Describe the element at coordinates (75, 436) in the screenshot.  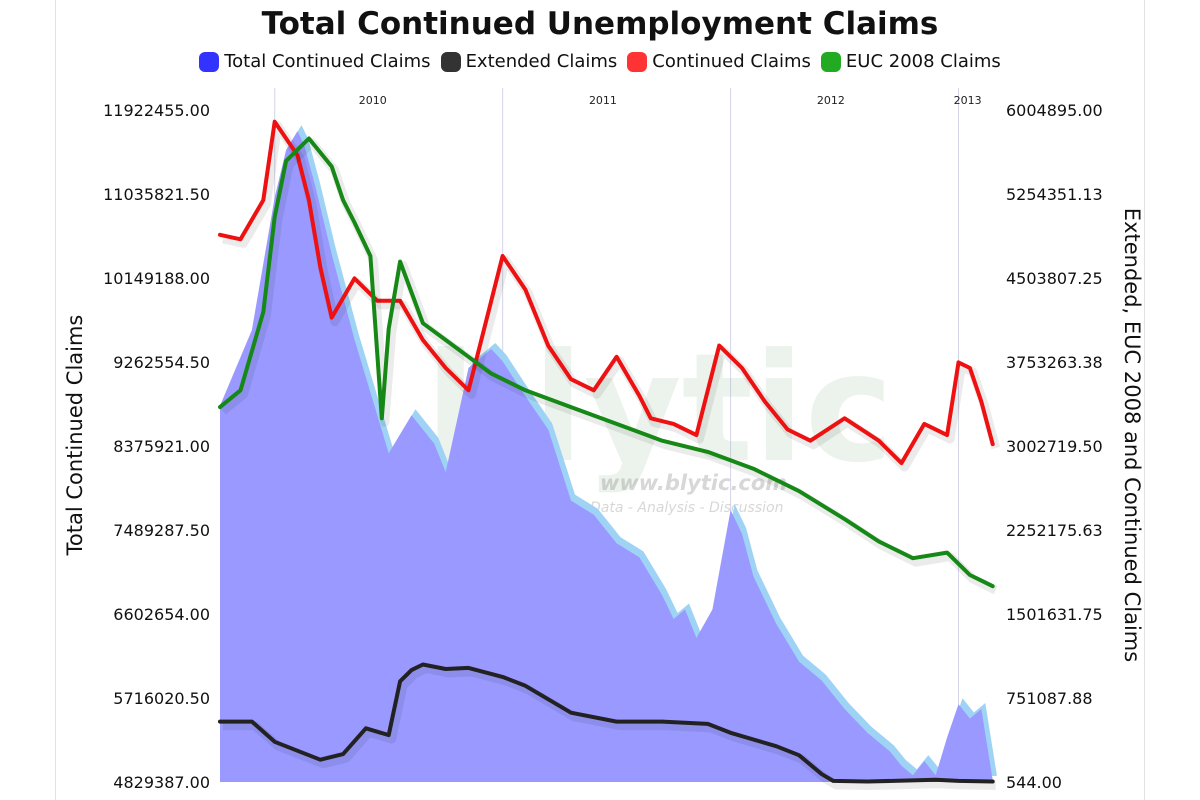
I see `y-axis-title-left: Total Continued Claims` at that location.